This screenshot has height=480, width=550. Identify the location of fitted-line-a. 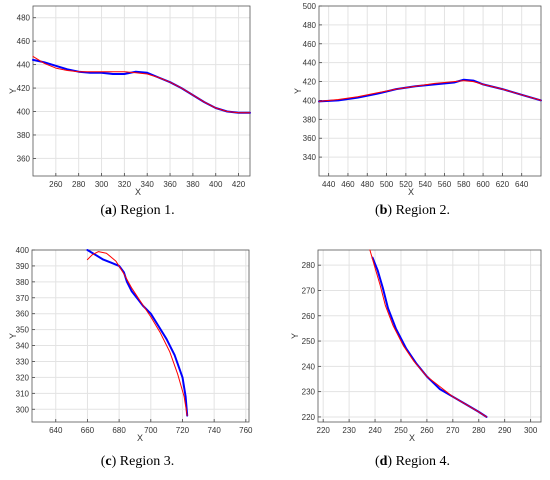
(141, 84).